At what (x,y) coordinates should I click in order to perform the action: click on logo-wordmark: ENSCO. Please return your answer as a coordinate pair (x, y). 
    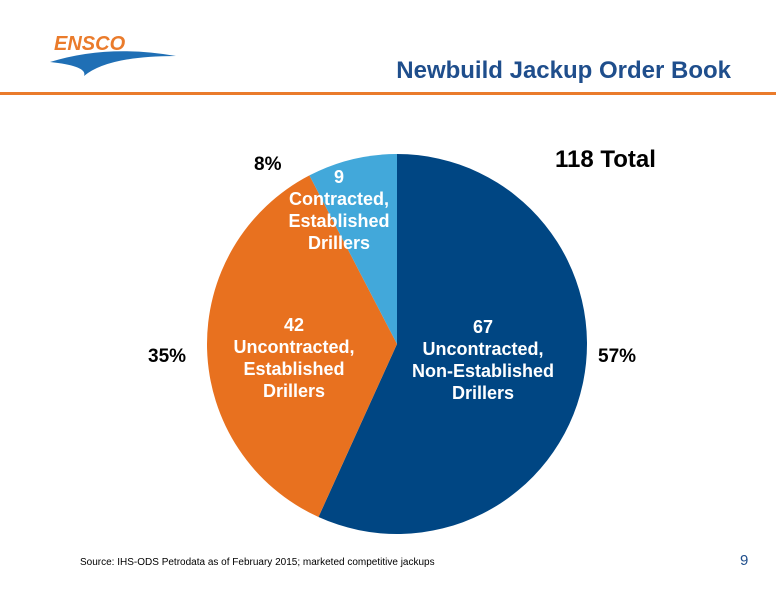
    Looking at the image, I should click on (90, 44).